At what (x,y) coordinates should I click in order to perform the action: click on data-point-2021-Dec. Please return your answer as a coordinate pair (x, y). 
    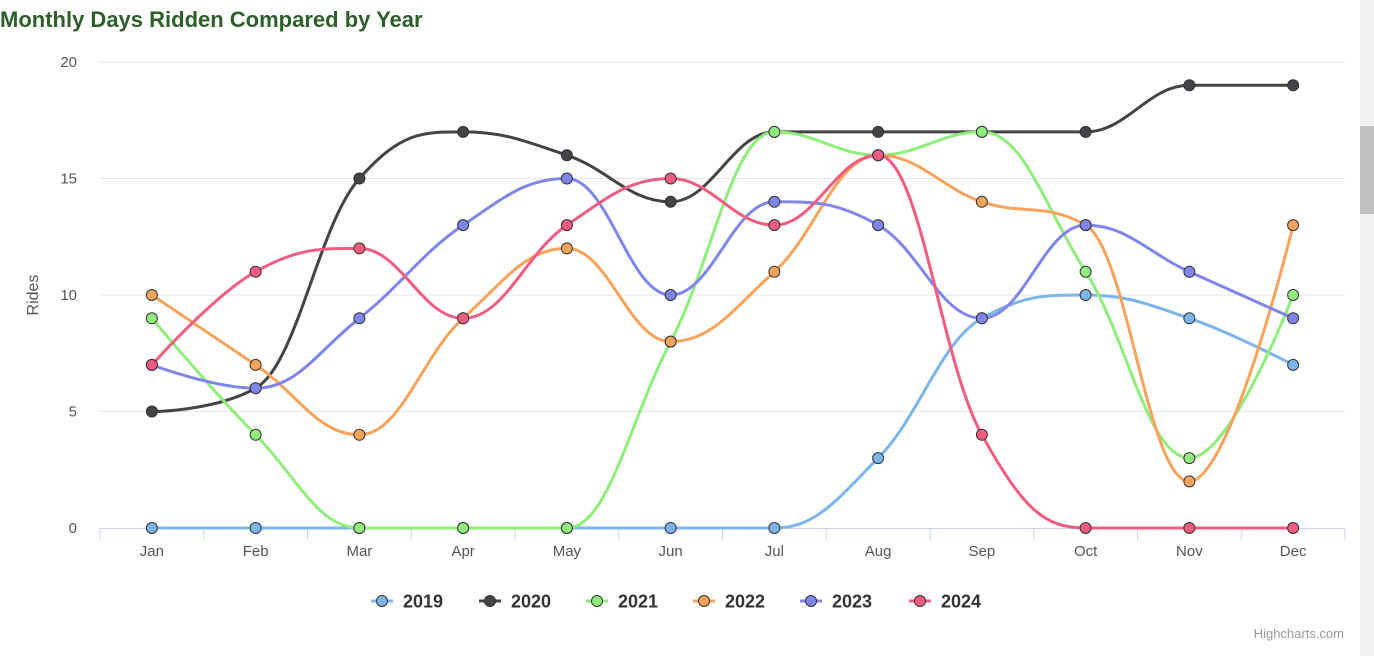
    Looking at the image, I should click on (1293, 295).